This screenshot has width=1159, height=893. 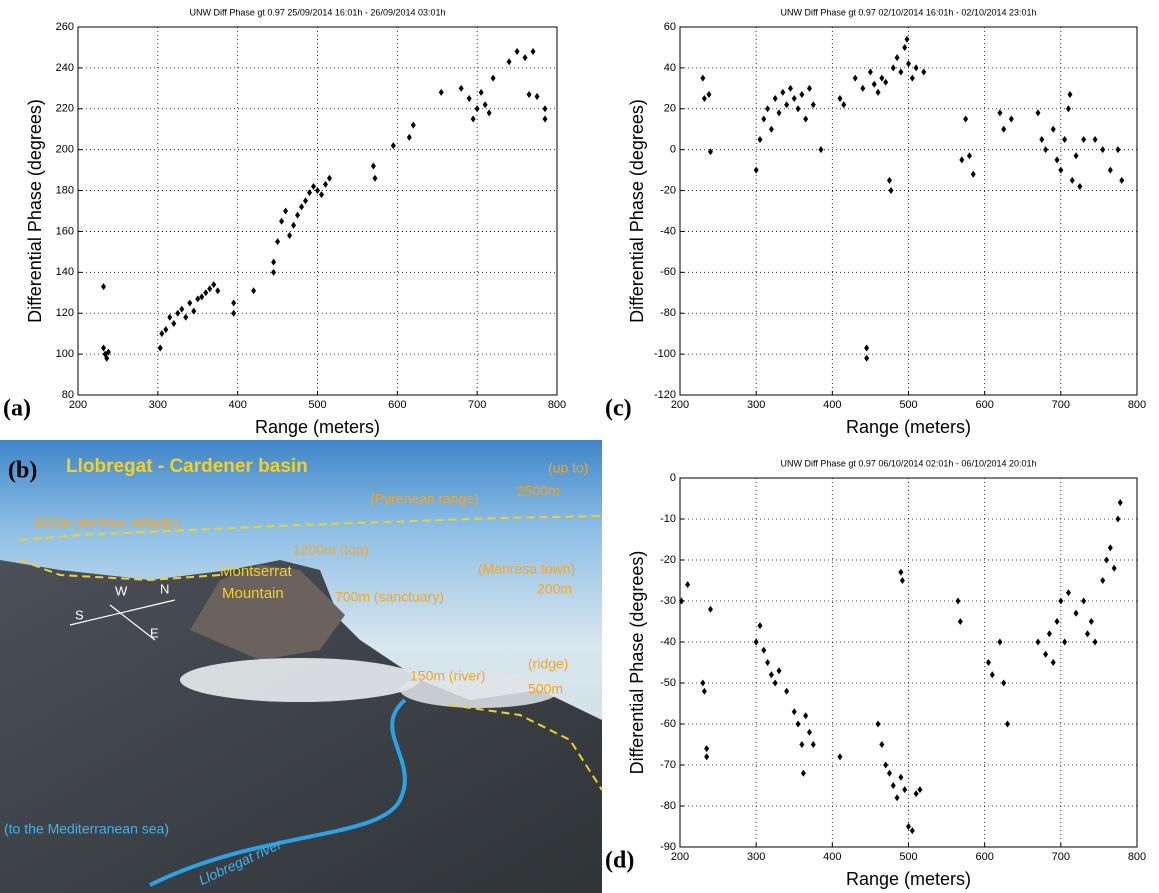 What do you see at coordinates (65, 354) in the screenshot?
I see `y-tick-label: 100` at bounding box center [65, 354].